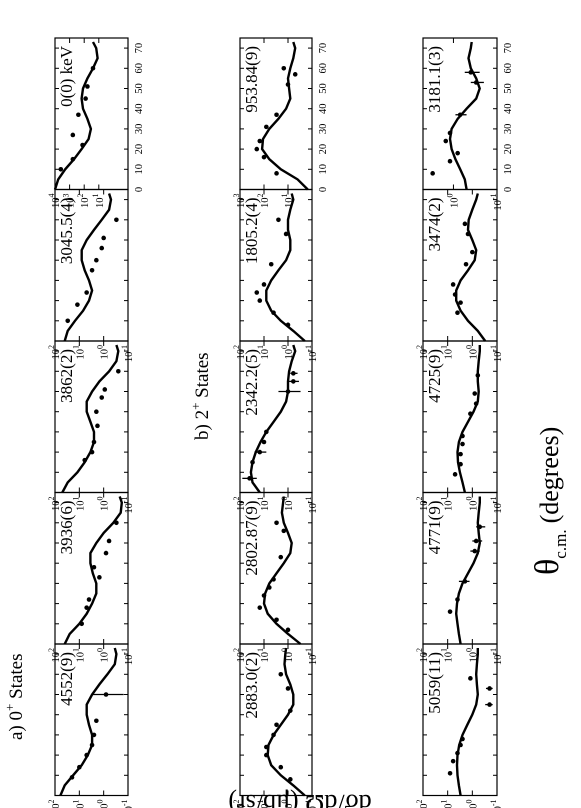  I want to click on tick-exp: 1, so click(444, 802).